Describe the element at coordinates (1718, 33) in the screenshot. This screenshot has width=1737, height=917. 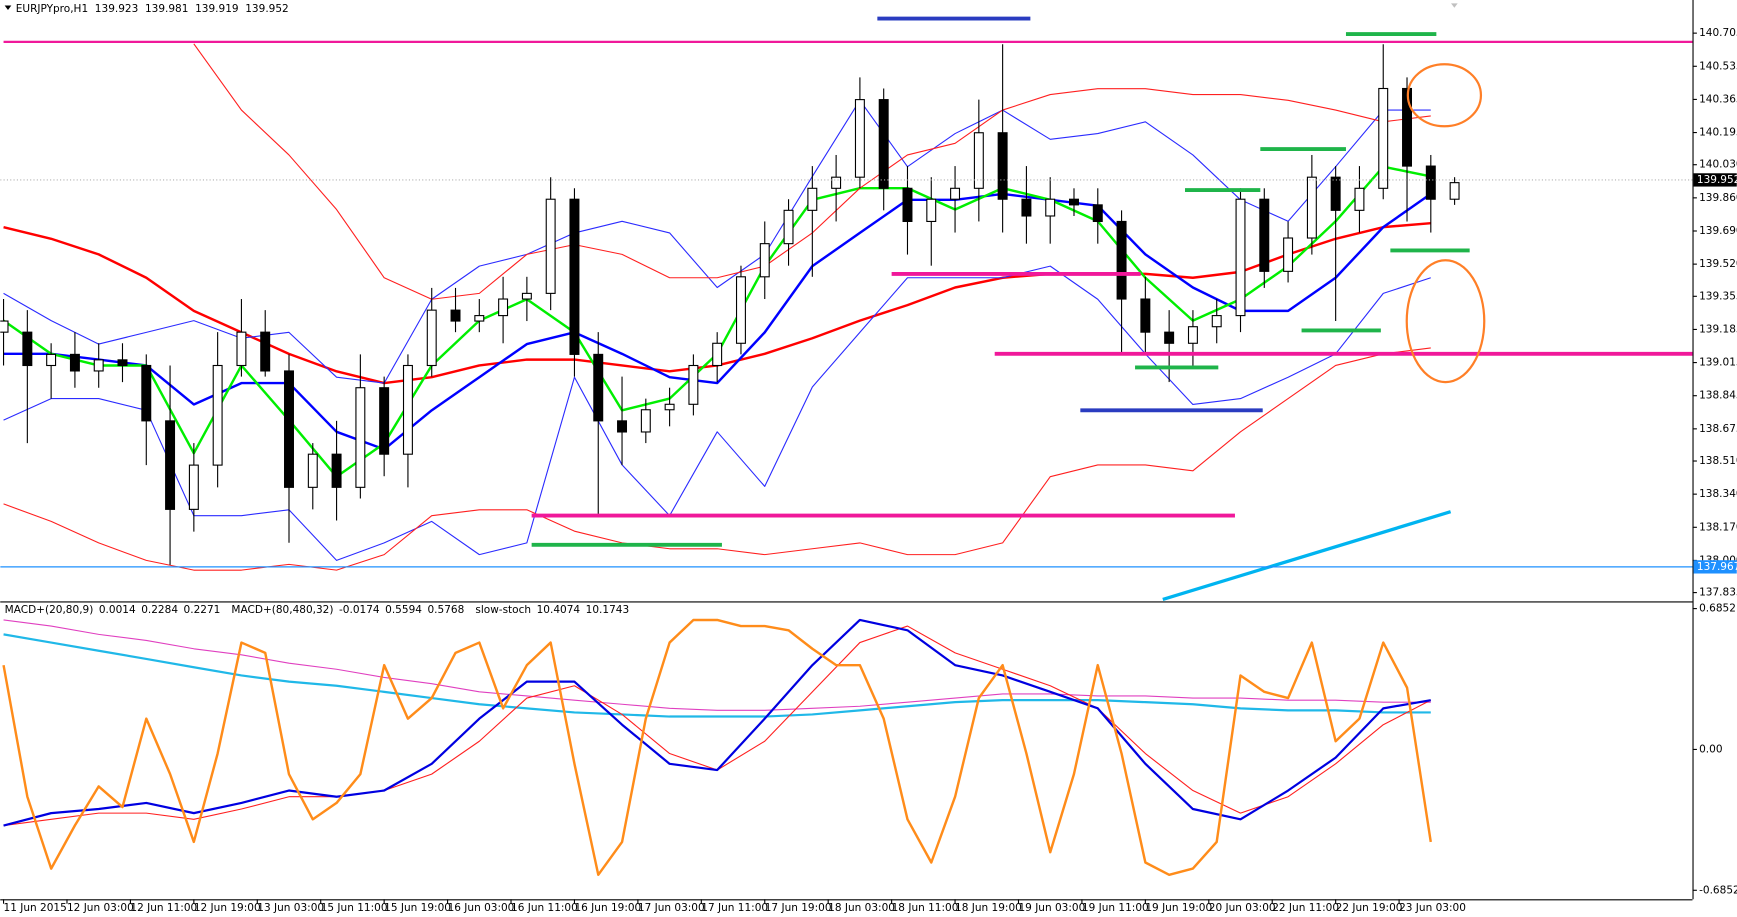
I see `y-tick-label: 140.705` at that location.